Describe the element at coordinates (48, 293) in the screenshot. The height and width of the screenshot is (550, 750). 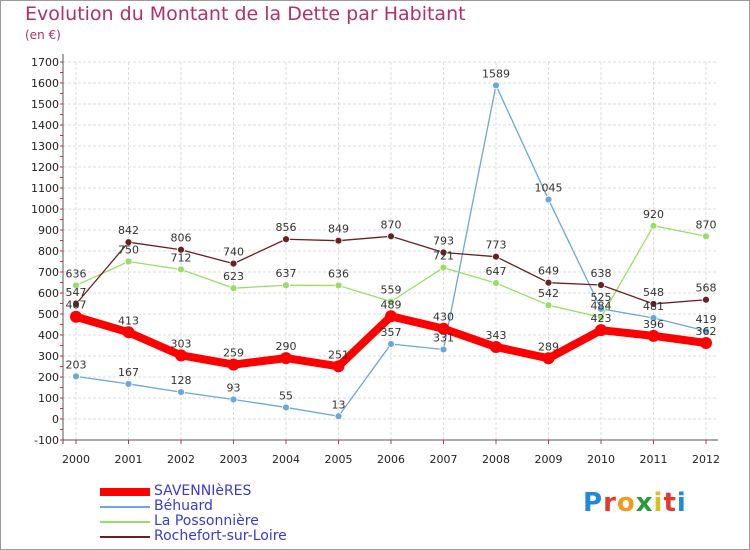
I see `y-tick-label: 600` at that location.